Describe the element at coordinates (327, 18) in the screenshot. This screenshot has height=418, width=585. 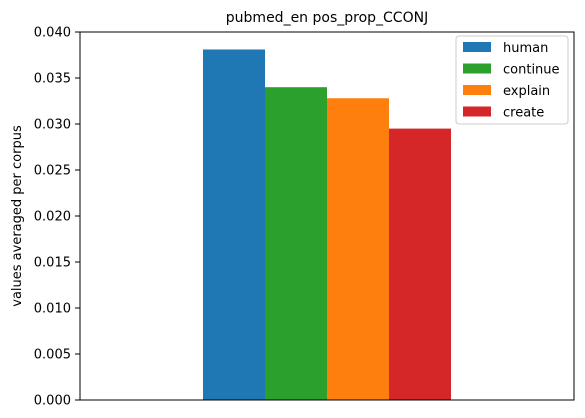
I see `chart-title: pubmed_en pos_prop_CCONJ` at that location.